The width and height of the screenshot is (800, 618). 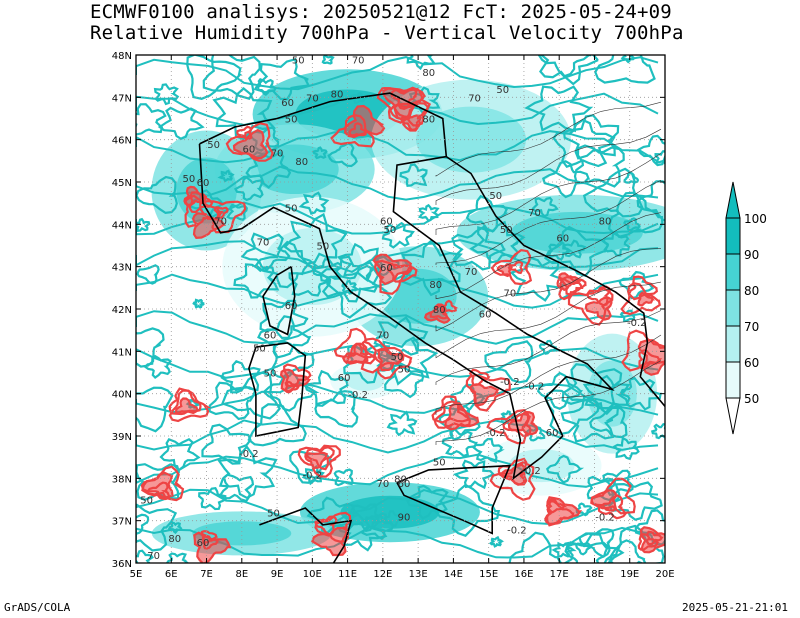 I want to click on colorbar-label: 50, so click(x=751, y=399).